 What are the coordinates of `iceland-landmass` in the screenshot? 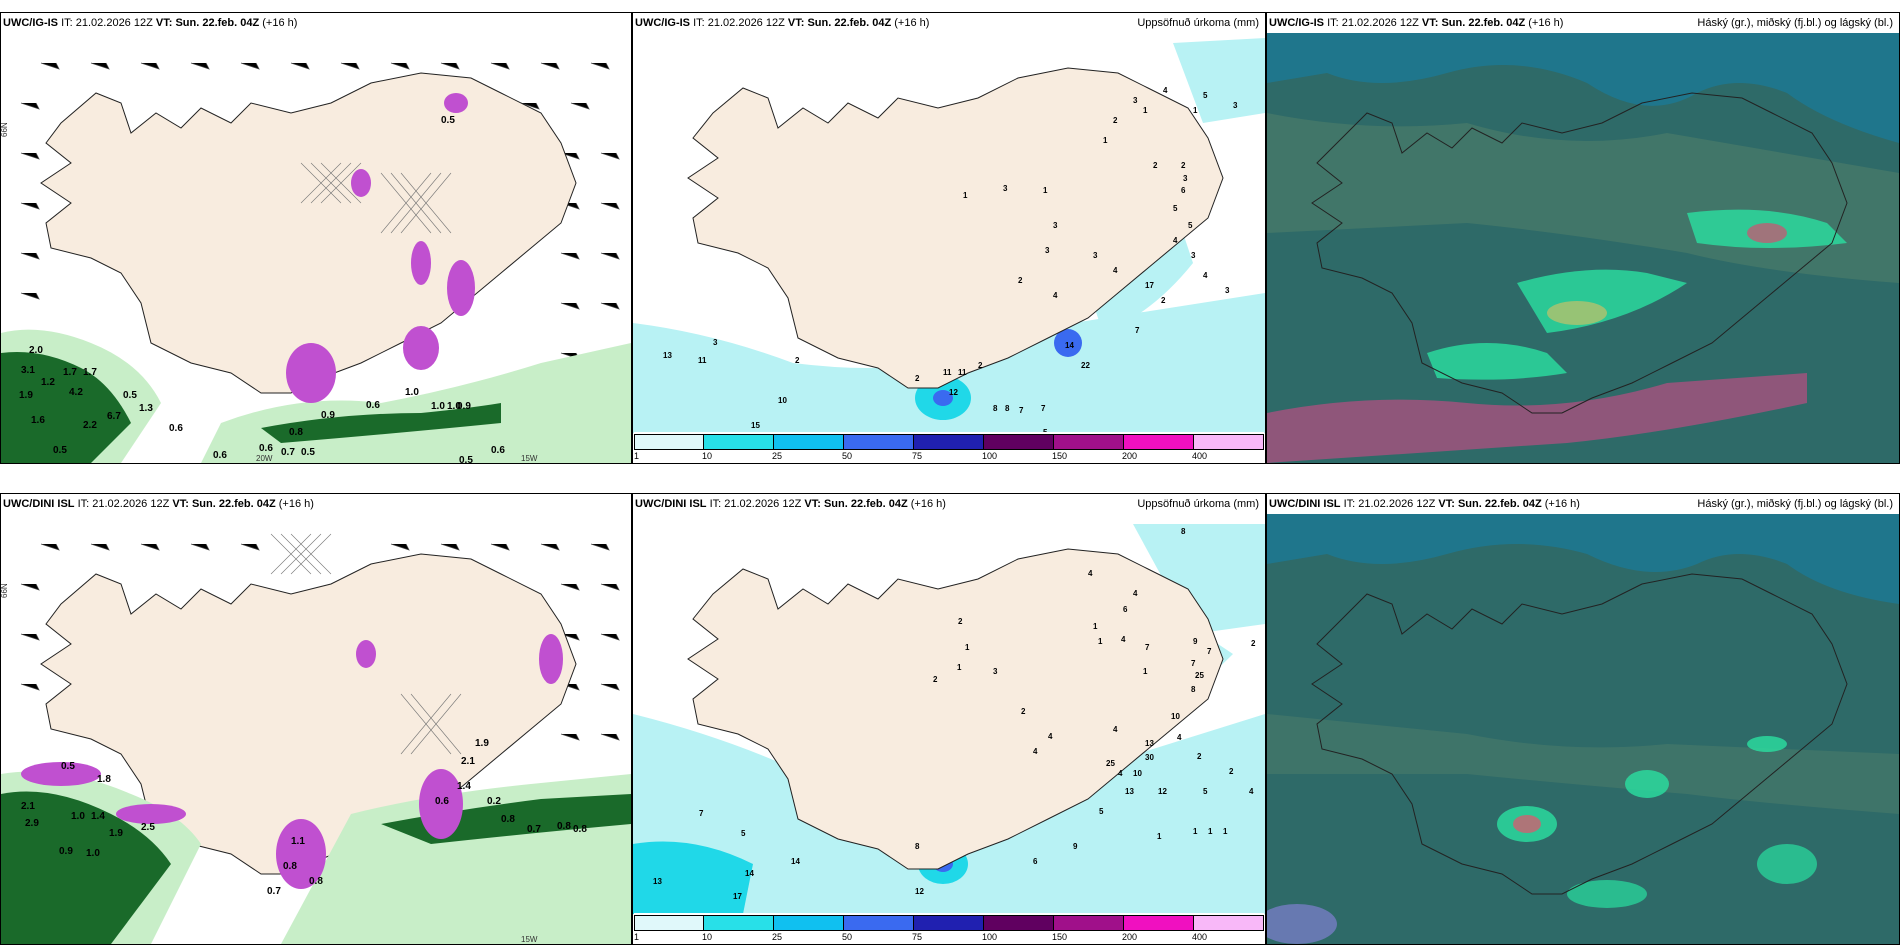 It's located at (308, 233).